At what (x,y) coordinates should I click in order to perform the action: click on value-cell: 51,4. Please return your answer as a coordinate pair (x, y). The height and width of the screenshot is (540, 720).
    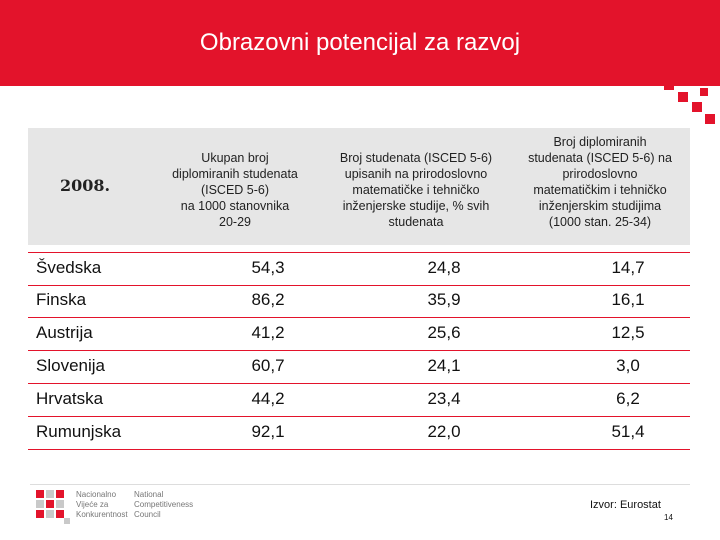
    Looking at the image, I should click on (628, 431).